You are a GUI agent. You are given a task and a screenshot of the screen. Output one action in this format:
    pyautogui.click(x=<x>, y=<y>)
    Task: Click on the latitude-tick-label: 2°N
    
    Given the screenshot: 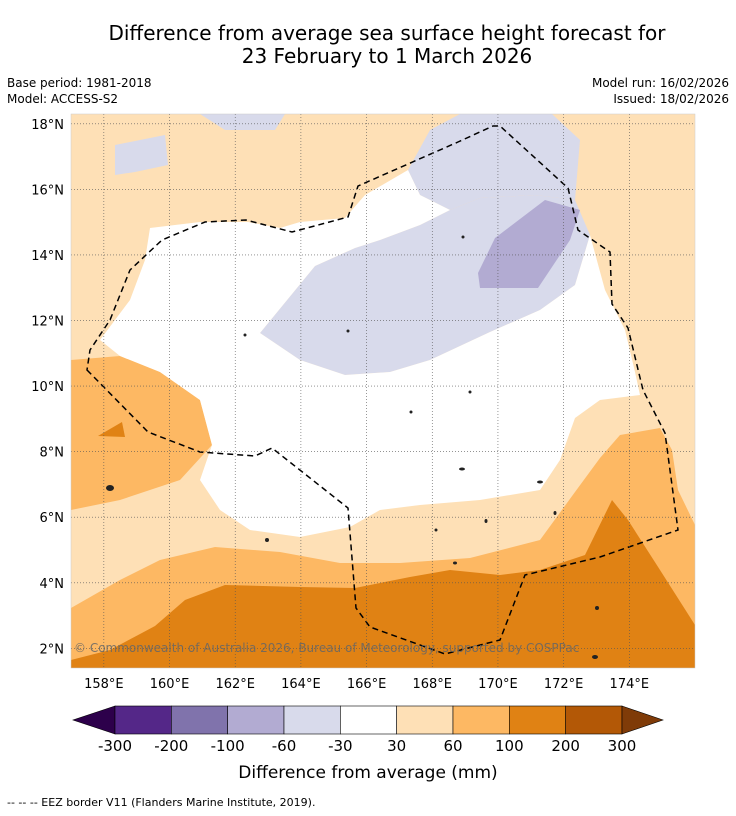 What is the action you would take?
    pyautogui.click(x=52, y=649)
    